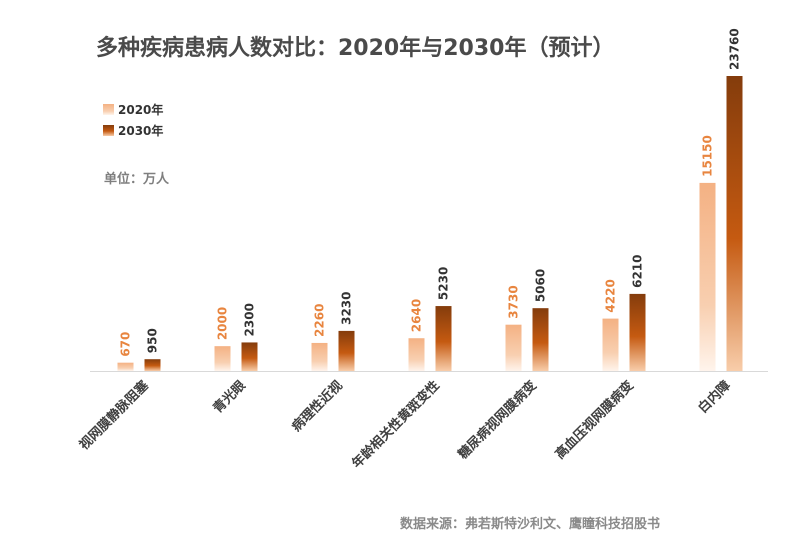 The image size is (799, 560). What do you see at coordinates (108, 130) in the screenshot?
I see `legend-swatch-2030` at bounding box center [108, 130].